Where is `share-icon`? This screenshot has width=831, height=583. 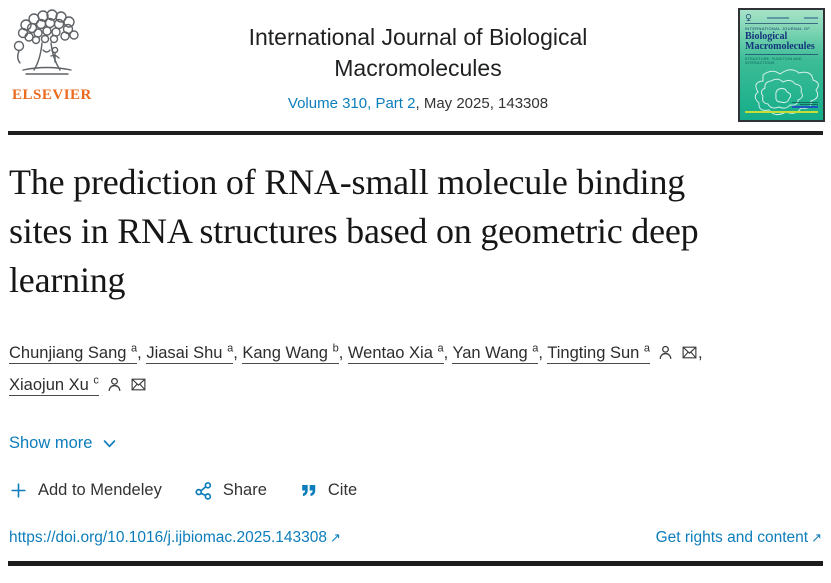
share-icon is located at coordinates (203, 490).